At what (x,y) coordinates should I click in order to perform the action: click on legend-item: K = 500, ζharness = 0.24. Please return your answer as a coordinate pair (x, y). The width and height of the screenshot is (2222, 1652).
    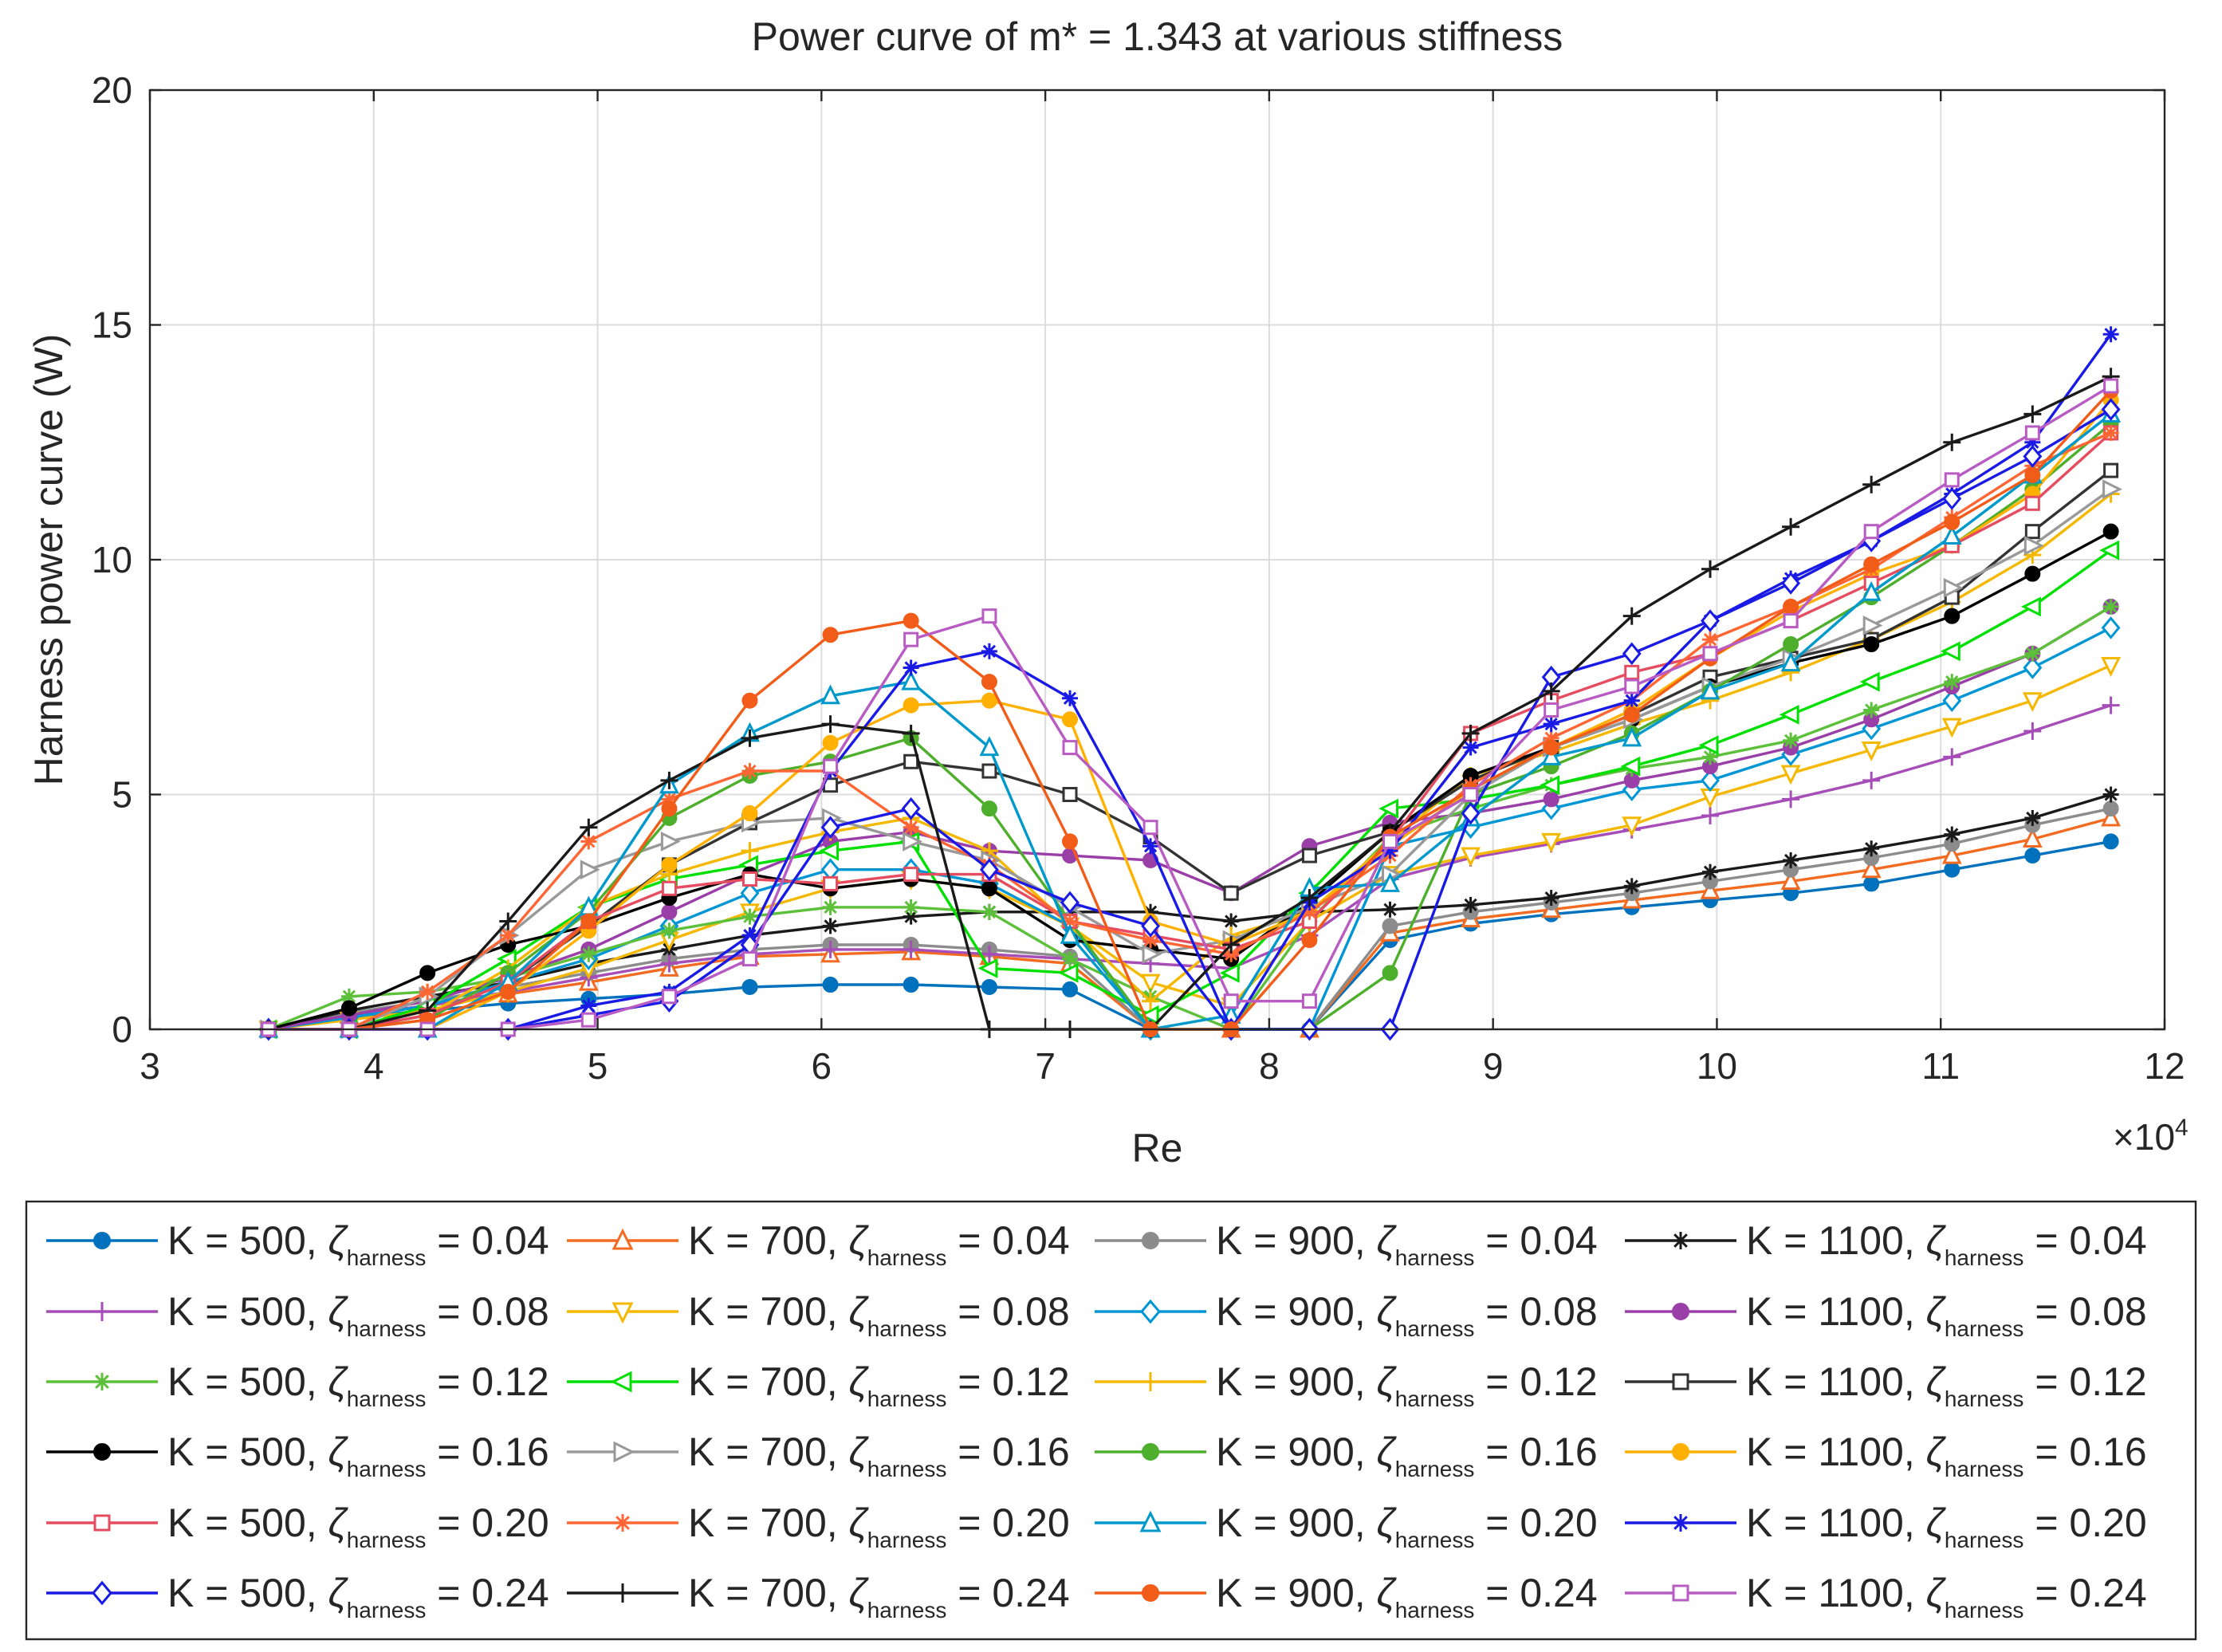
    Looking at the image, I should click on (297, 1596).